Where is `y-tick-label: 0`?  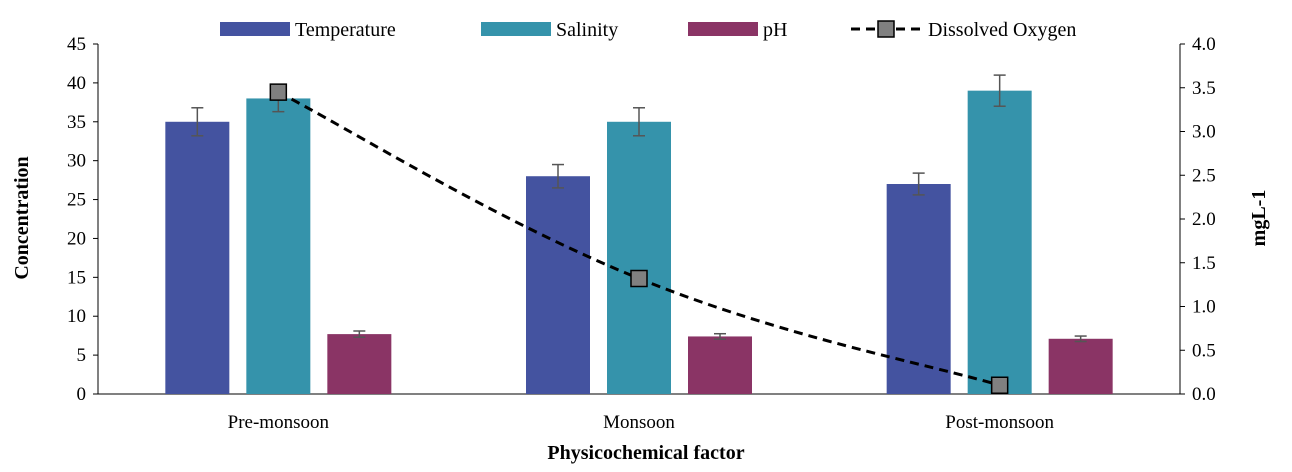
y-tick-label: 0 is located at coordinates (82, 394).